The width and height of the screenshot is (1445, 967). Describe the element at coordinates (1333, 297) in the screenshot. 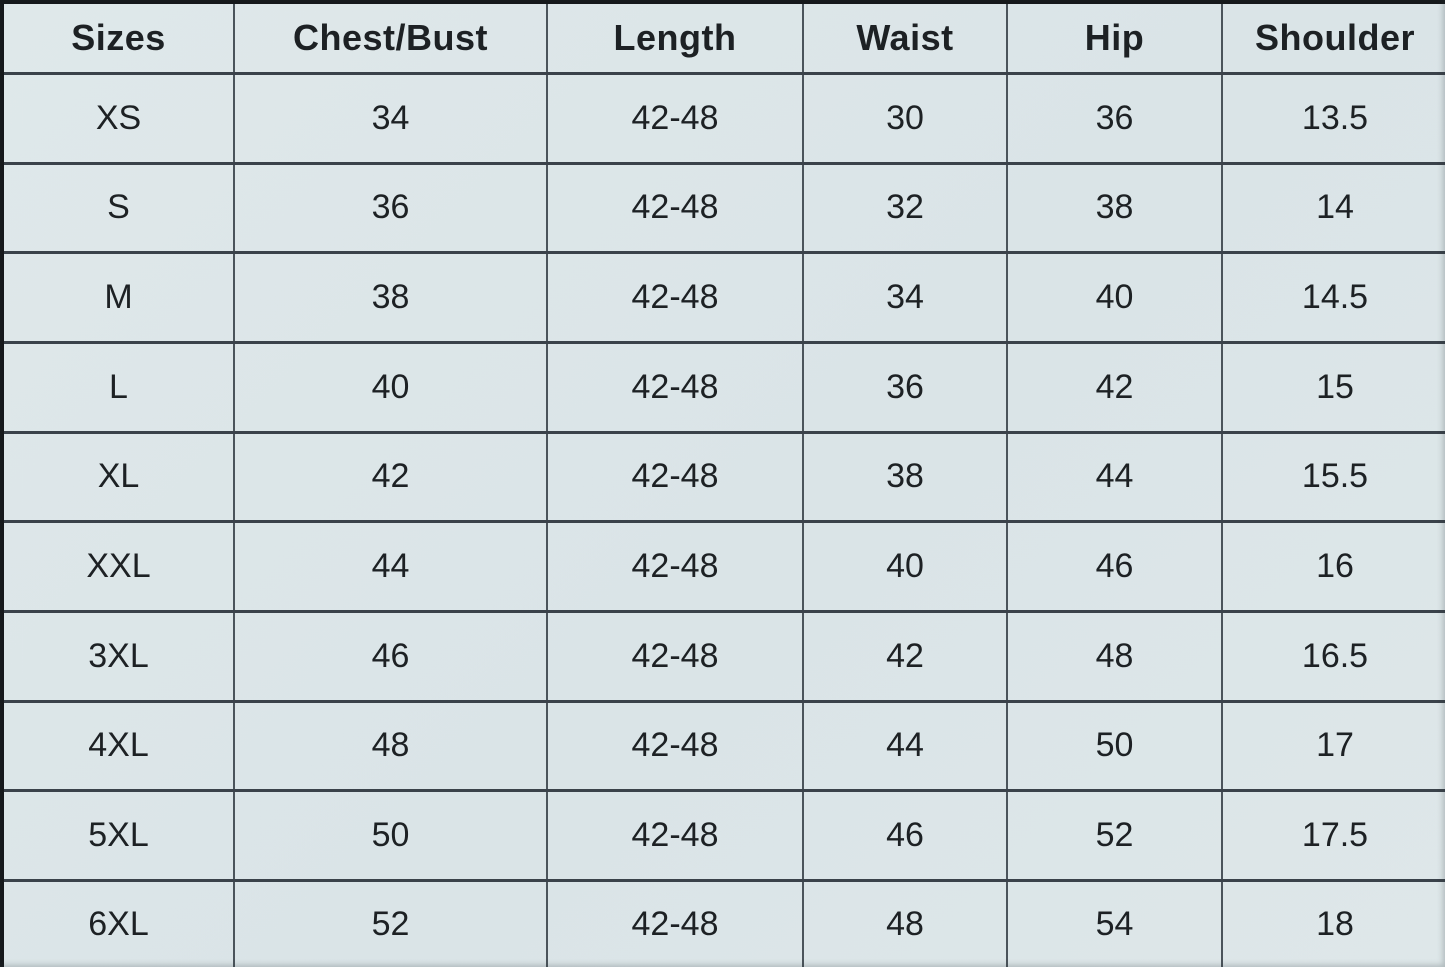

I see `measurement-cell: 14.5` at that location.